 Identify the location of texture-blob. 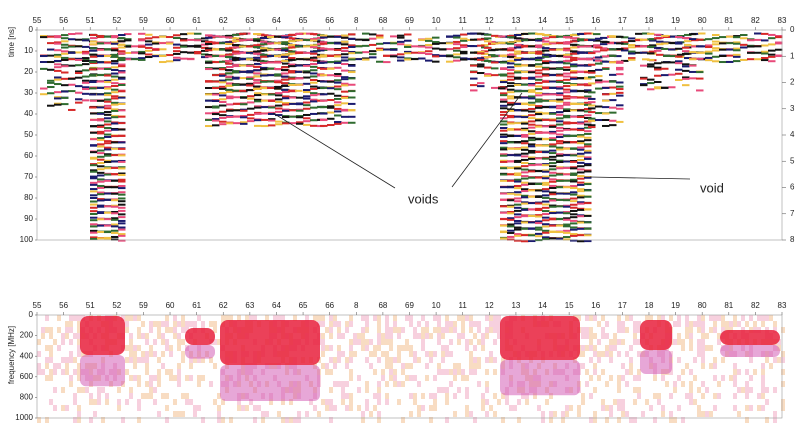
(102, 335).